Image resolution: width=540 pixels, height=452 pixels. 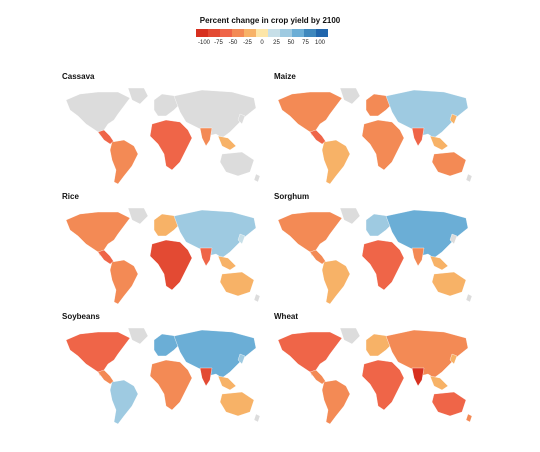 I want to click on world-map-cassava, so click(x=163, y=136).